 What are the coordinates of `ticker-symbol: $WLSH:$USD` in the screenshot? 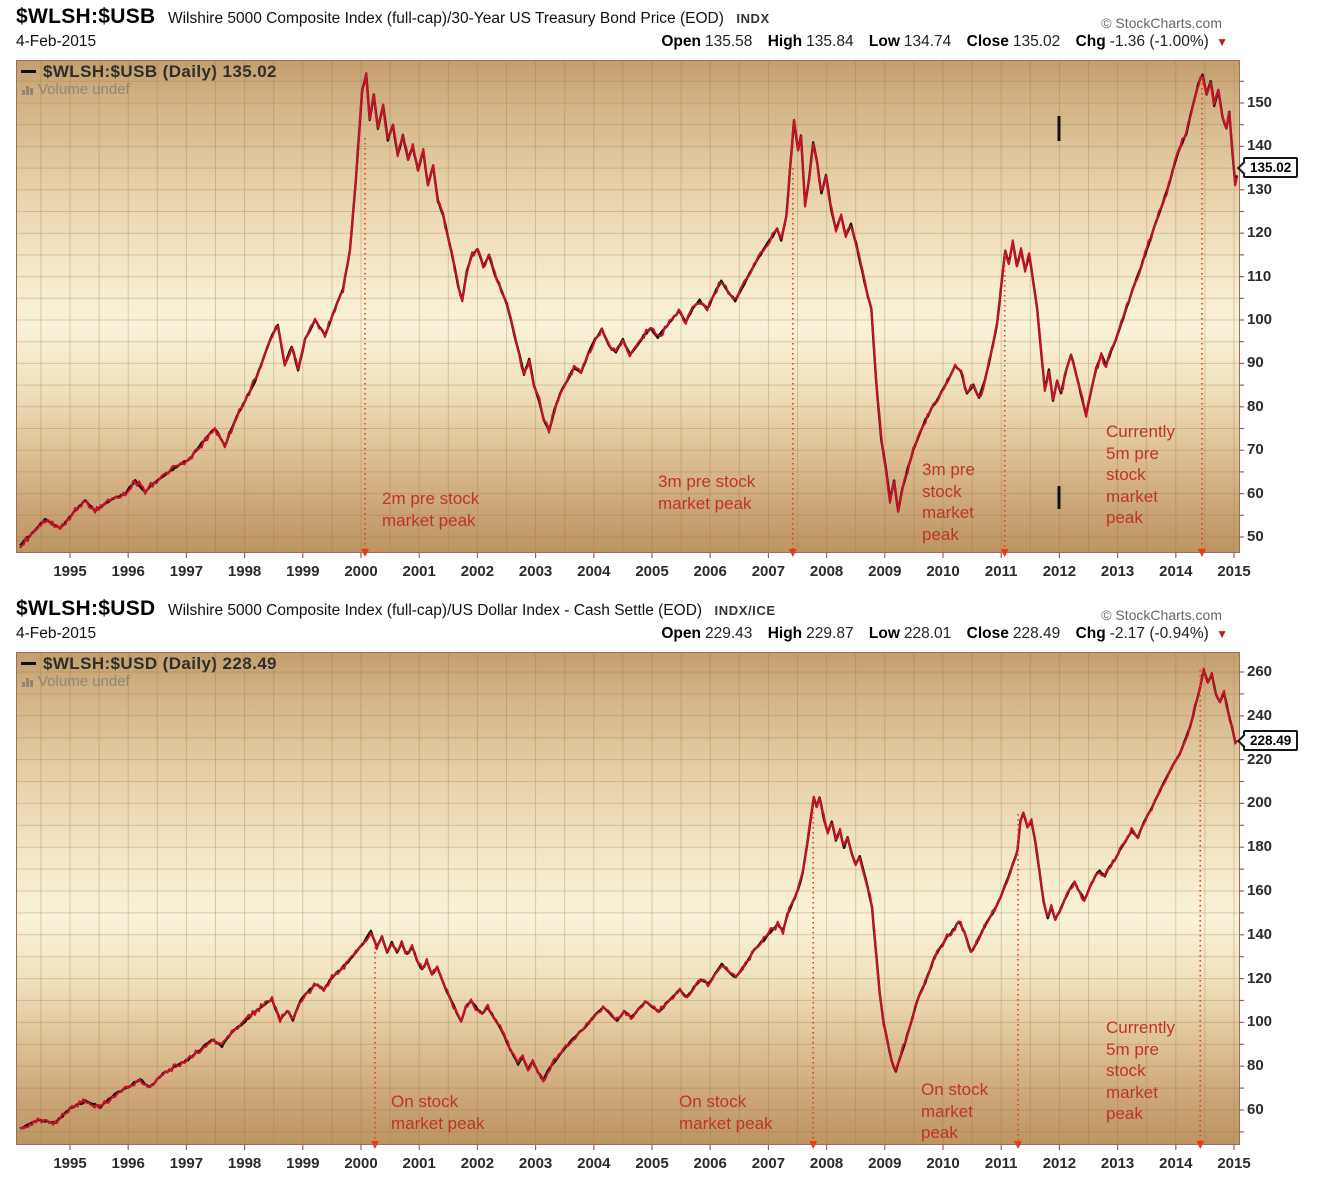 It's located at (86, 608).